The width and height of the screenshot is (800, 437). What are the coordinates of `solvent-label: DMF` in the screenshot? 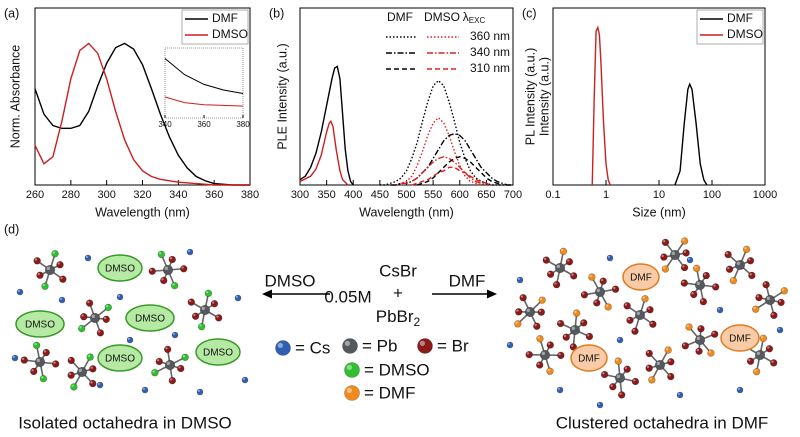 It's located at (589, 359).